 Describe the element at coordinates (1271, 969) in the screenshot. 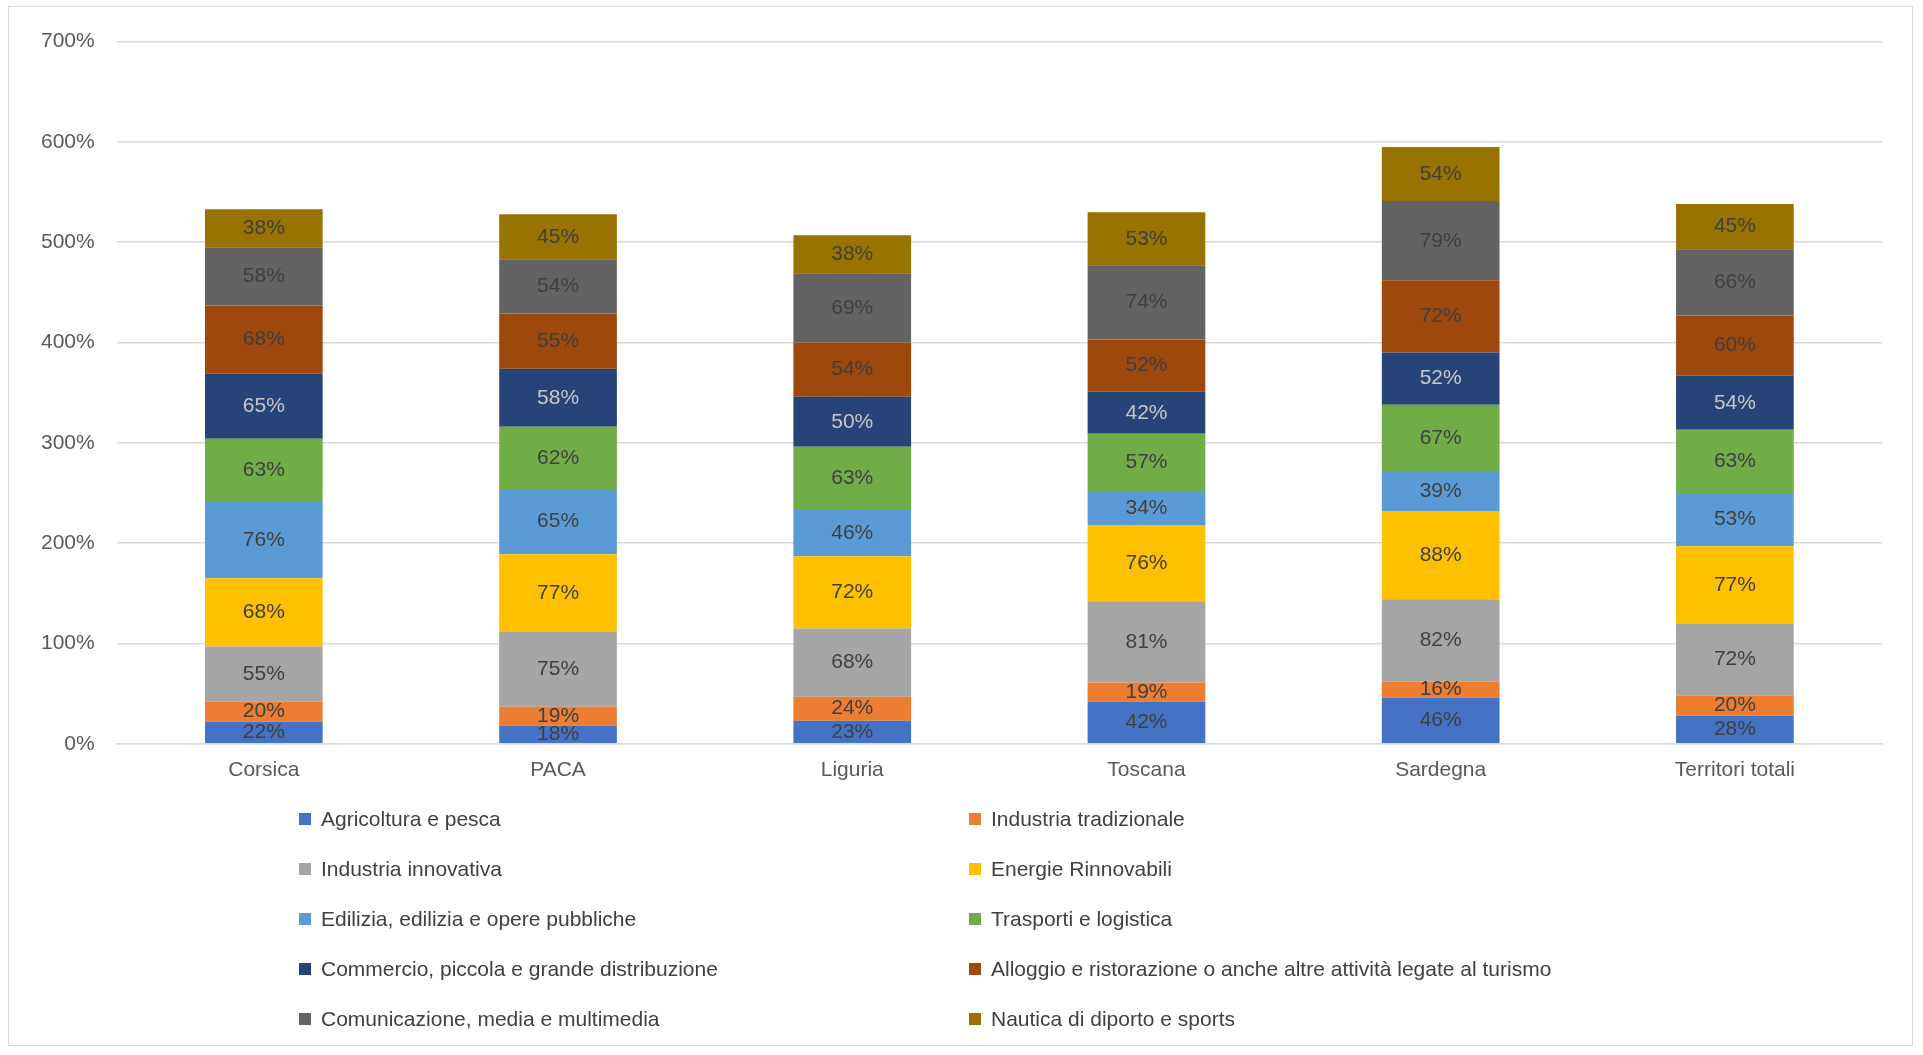

I see `legend-label: Alloggio e ristorazione o anche altre attività legate al turismo` at that location.